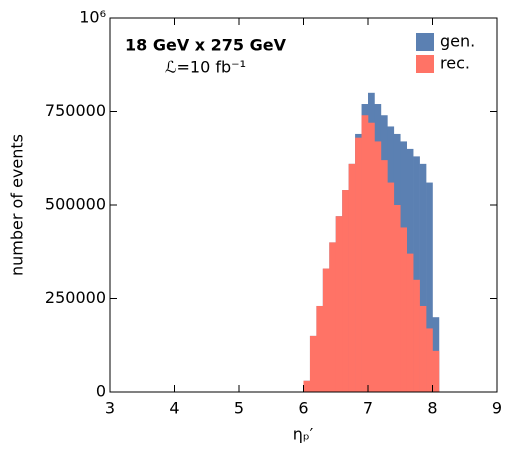 Image resolution: width=505 pixels, height=452 pixels. What do you see at coordinates (455, 63) in the screenshot?
I see `legend-label: rec.` at bounding box center [455, 63].